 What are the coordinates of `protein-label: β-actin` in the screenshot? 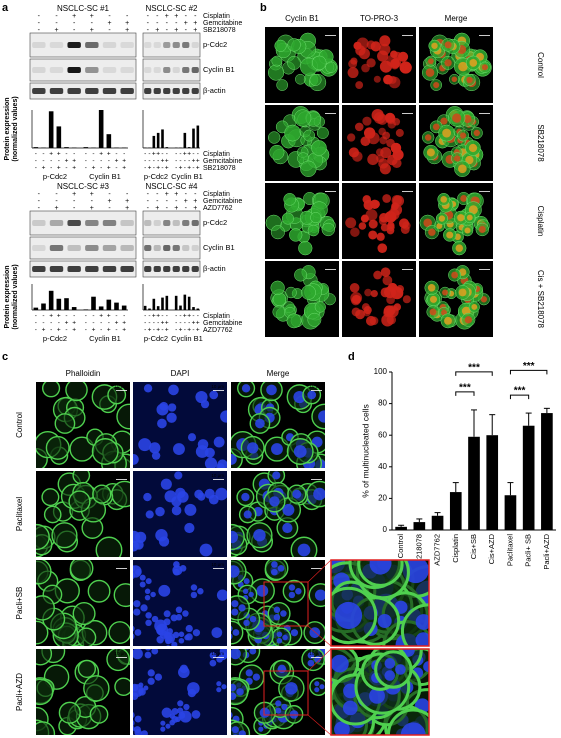 It's located at (214, 268).